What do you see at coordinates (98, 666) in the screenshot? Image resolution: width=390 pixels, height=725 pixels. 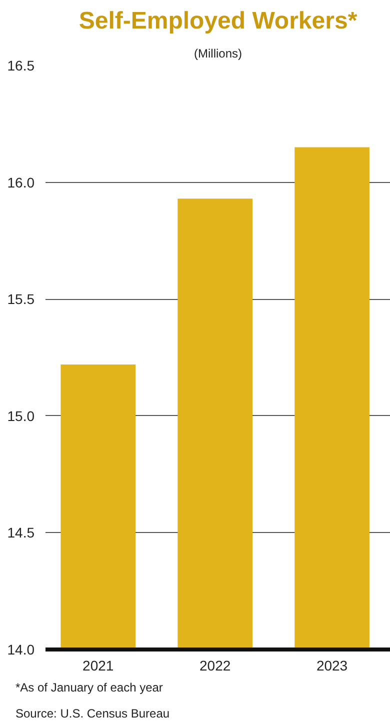 I see `x-tick-label: 2021` at bounding box center [98, 666].